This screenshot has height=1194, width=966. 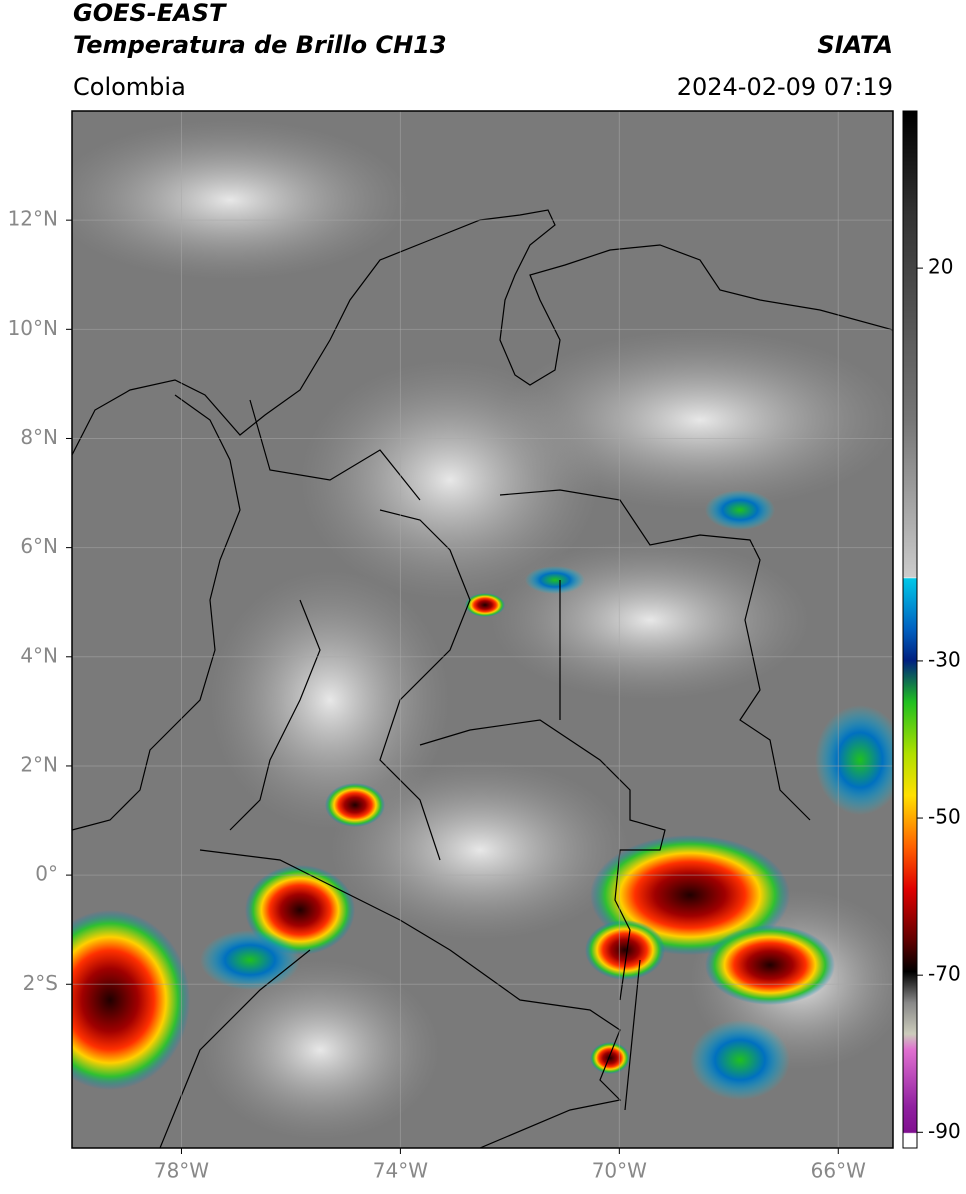 I want to click on y-tick-label: 8°N, so click(x=39, y=437).